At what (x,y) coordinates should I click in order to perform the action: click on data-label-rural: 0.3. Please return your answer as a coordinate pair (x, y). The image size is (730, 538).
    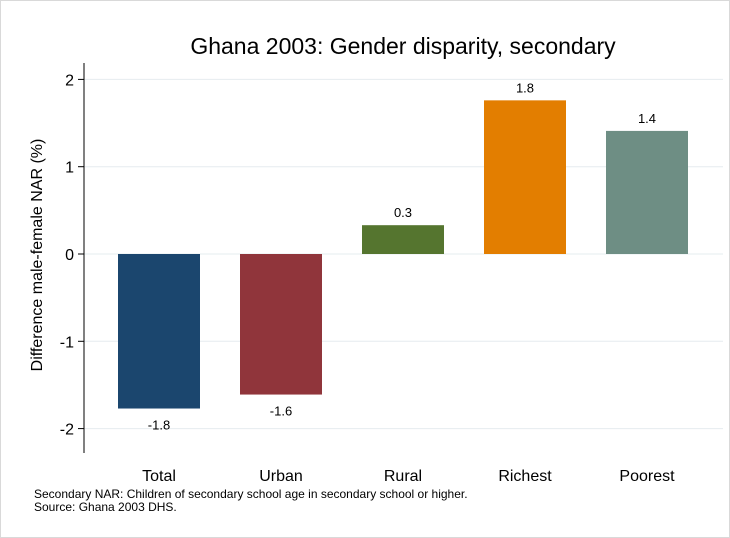
    Looking at the image, I should click on (403, 212).